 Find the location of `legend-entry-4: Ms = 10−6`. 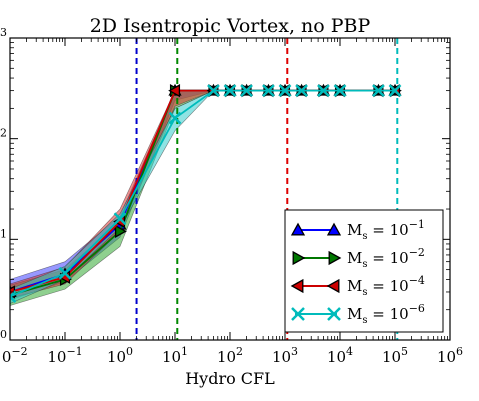

legend-entry-4: Ms = 10−6 is located at coordinates (358, 314).